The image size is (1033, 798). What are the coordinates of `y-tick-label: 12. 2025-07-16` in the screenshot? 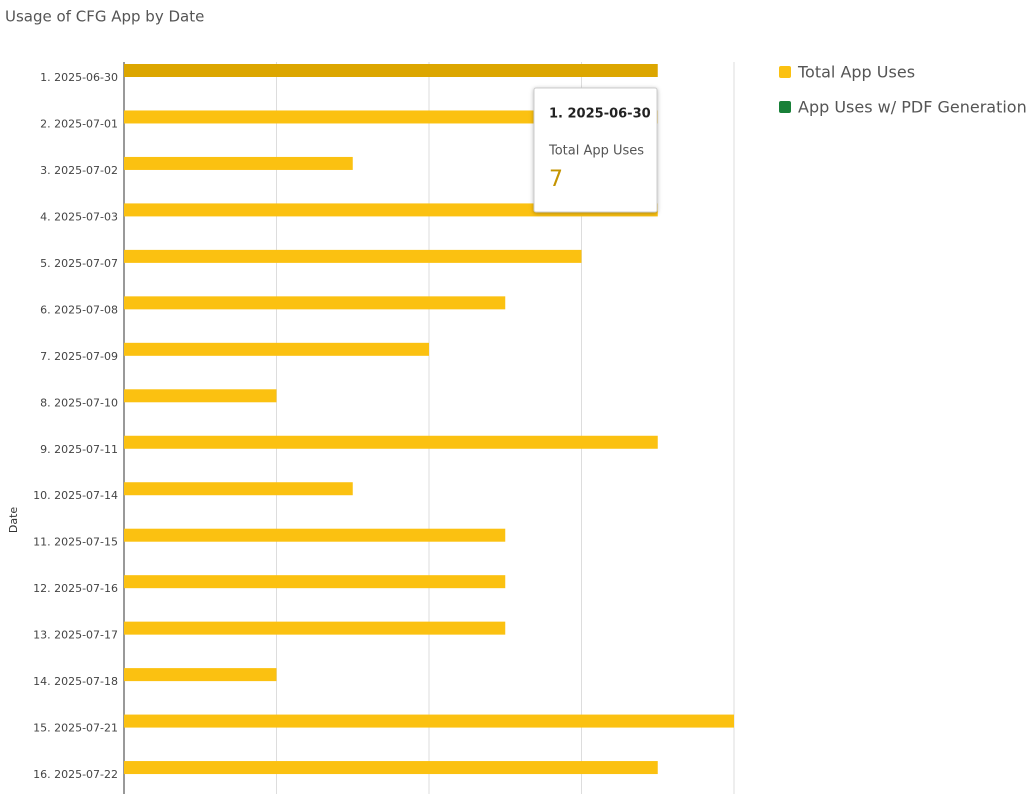 It's located at (75, 588).